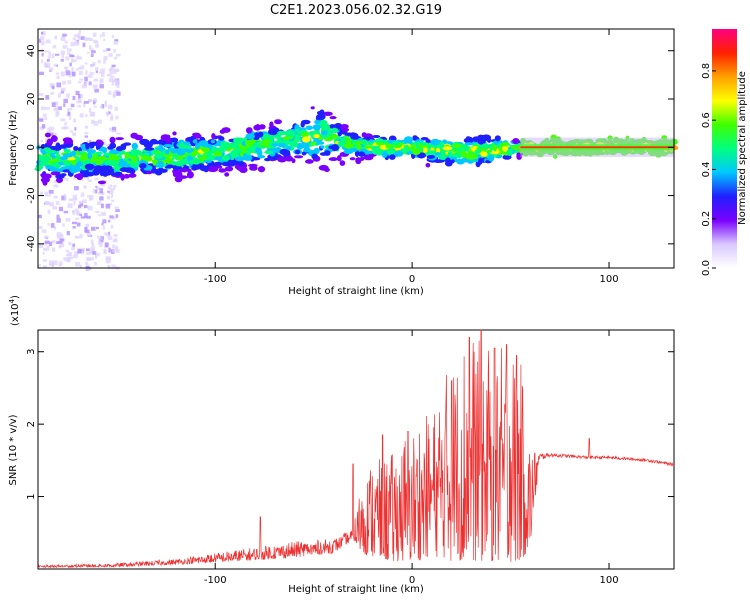 The image size is (750, 604). Describe the element at coordinates (608, 279) in the screenshot. I see `x-tick-label: 100` at that location.